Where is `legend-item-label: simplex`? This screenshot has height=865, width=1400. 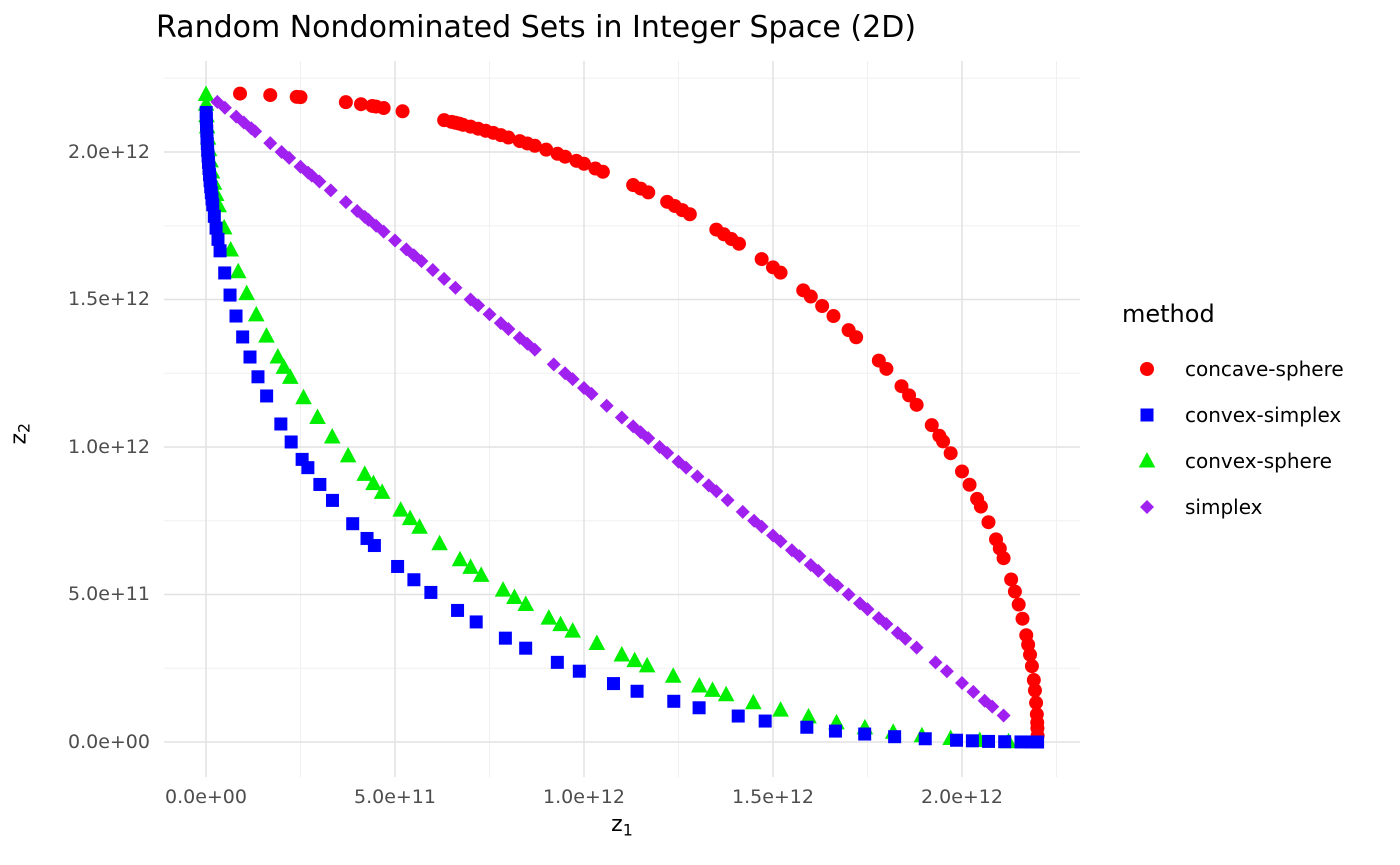
legend-item-label: simplex is located at coordinates (1224, 507).